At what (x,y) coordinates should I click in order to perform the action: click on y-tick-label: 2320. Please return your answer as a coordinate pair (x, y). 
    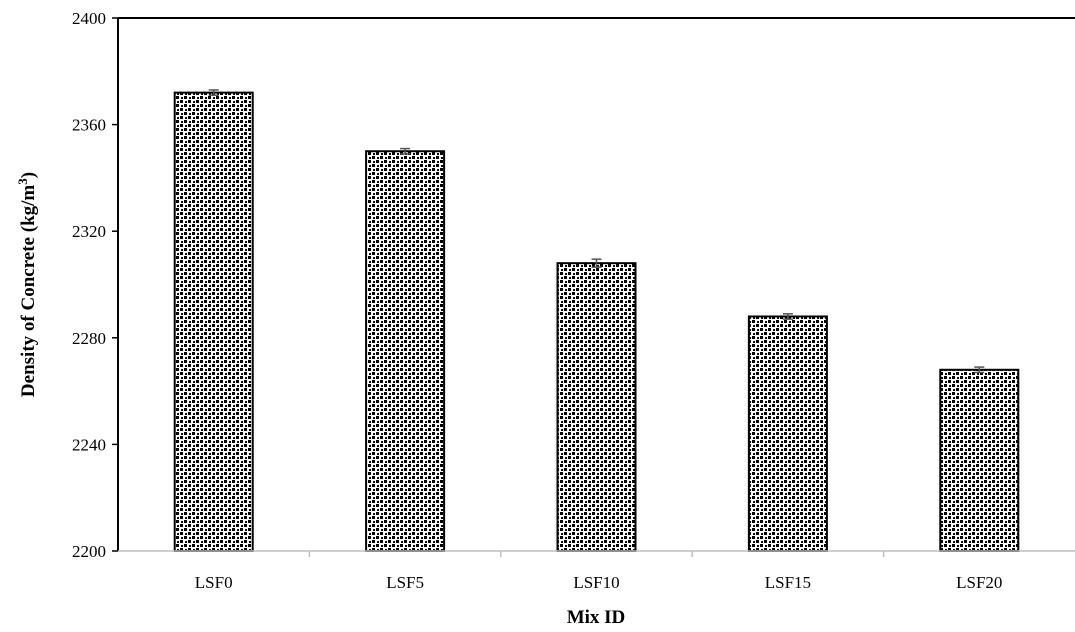
    Looking at the image, I should click on (89, 231).